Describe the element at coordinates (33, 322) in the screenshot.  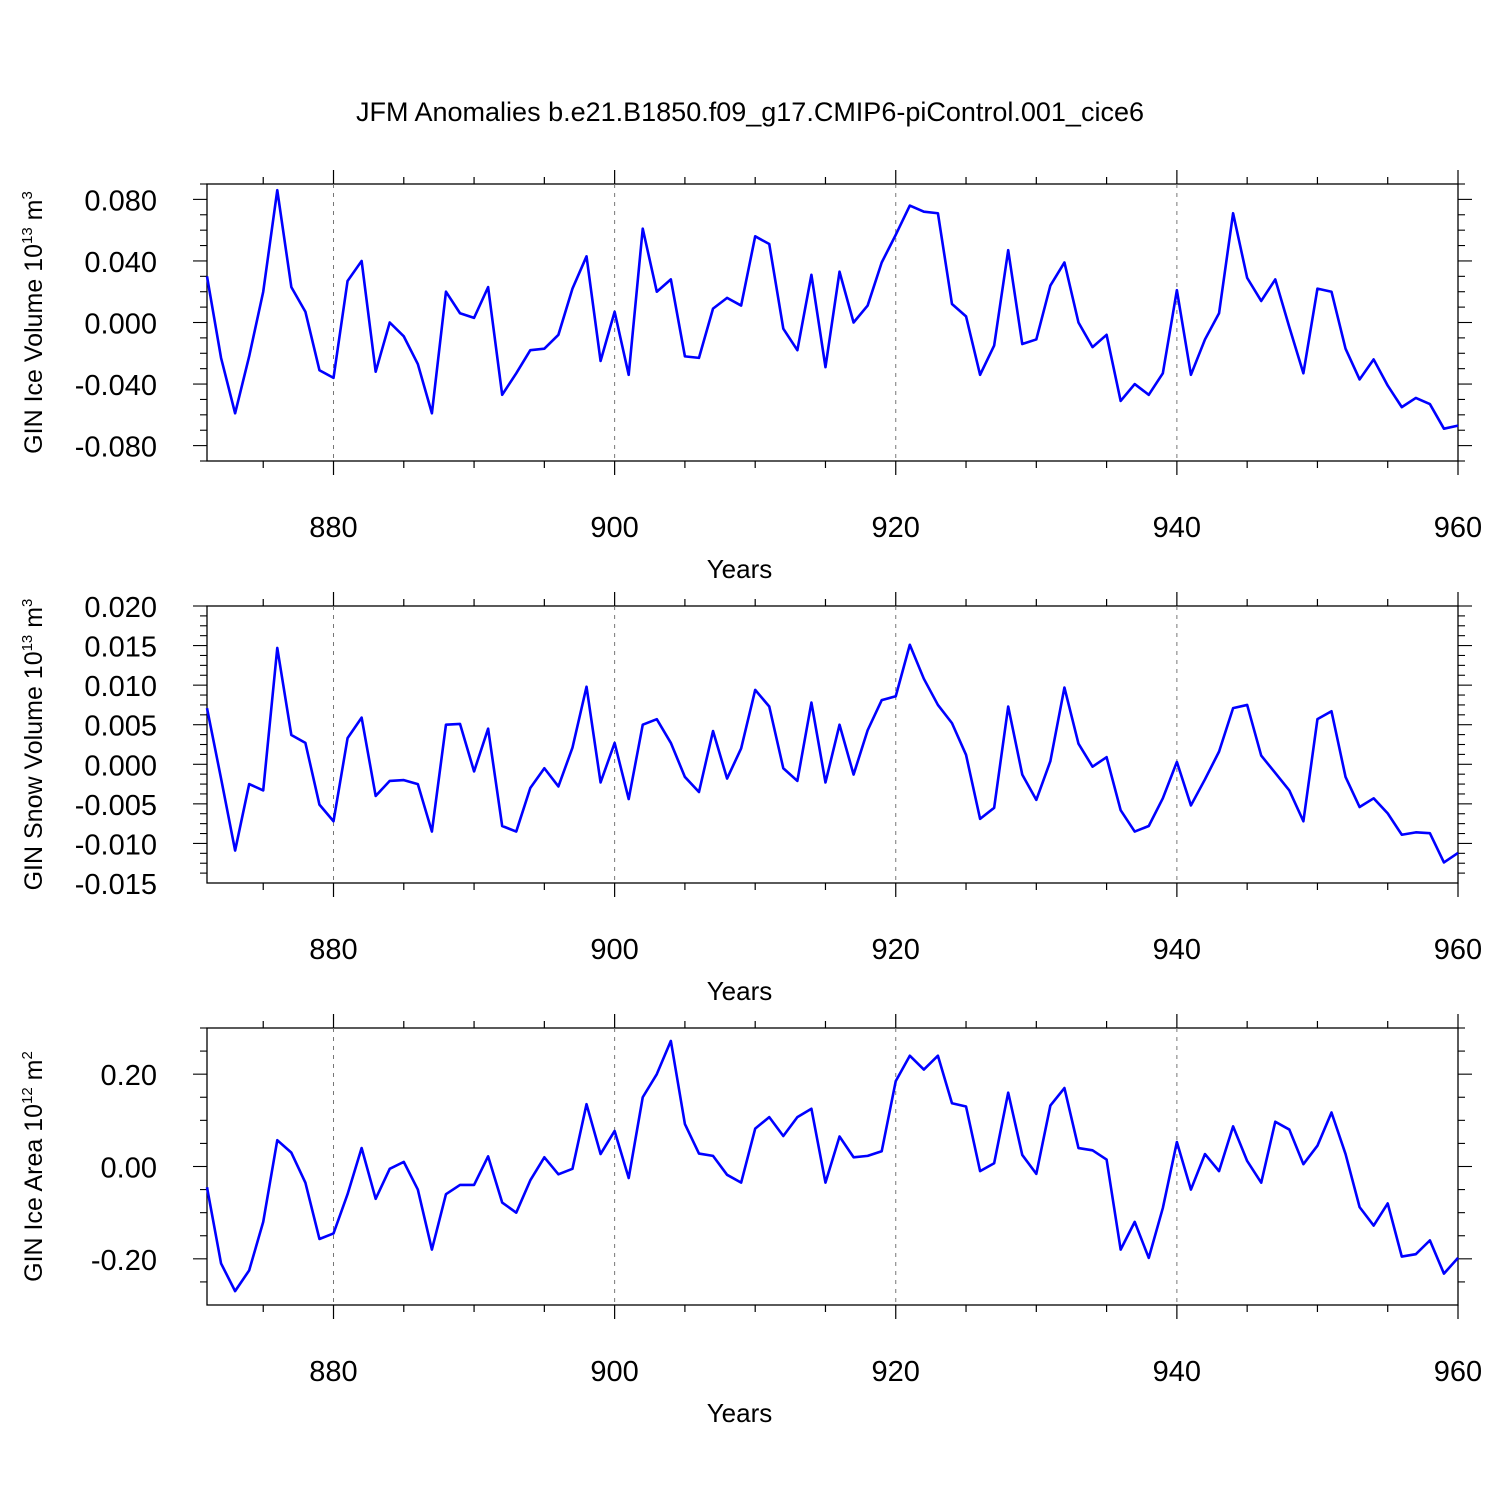
I see `y-axis-label: GIN Ice Volume 1013 m3` at that location.